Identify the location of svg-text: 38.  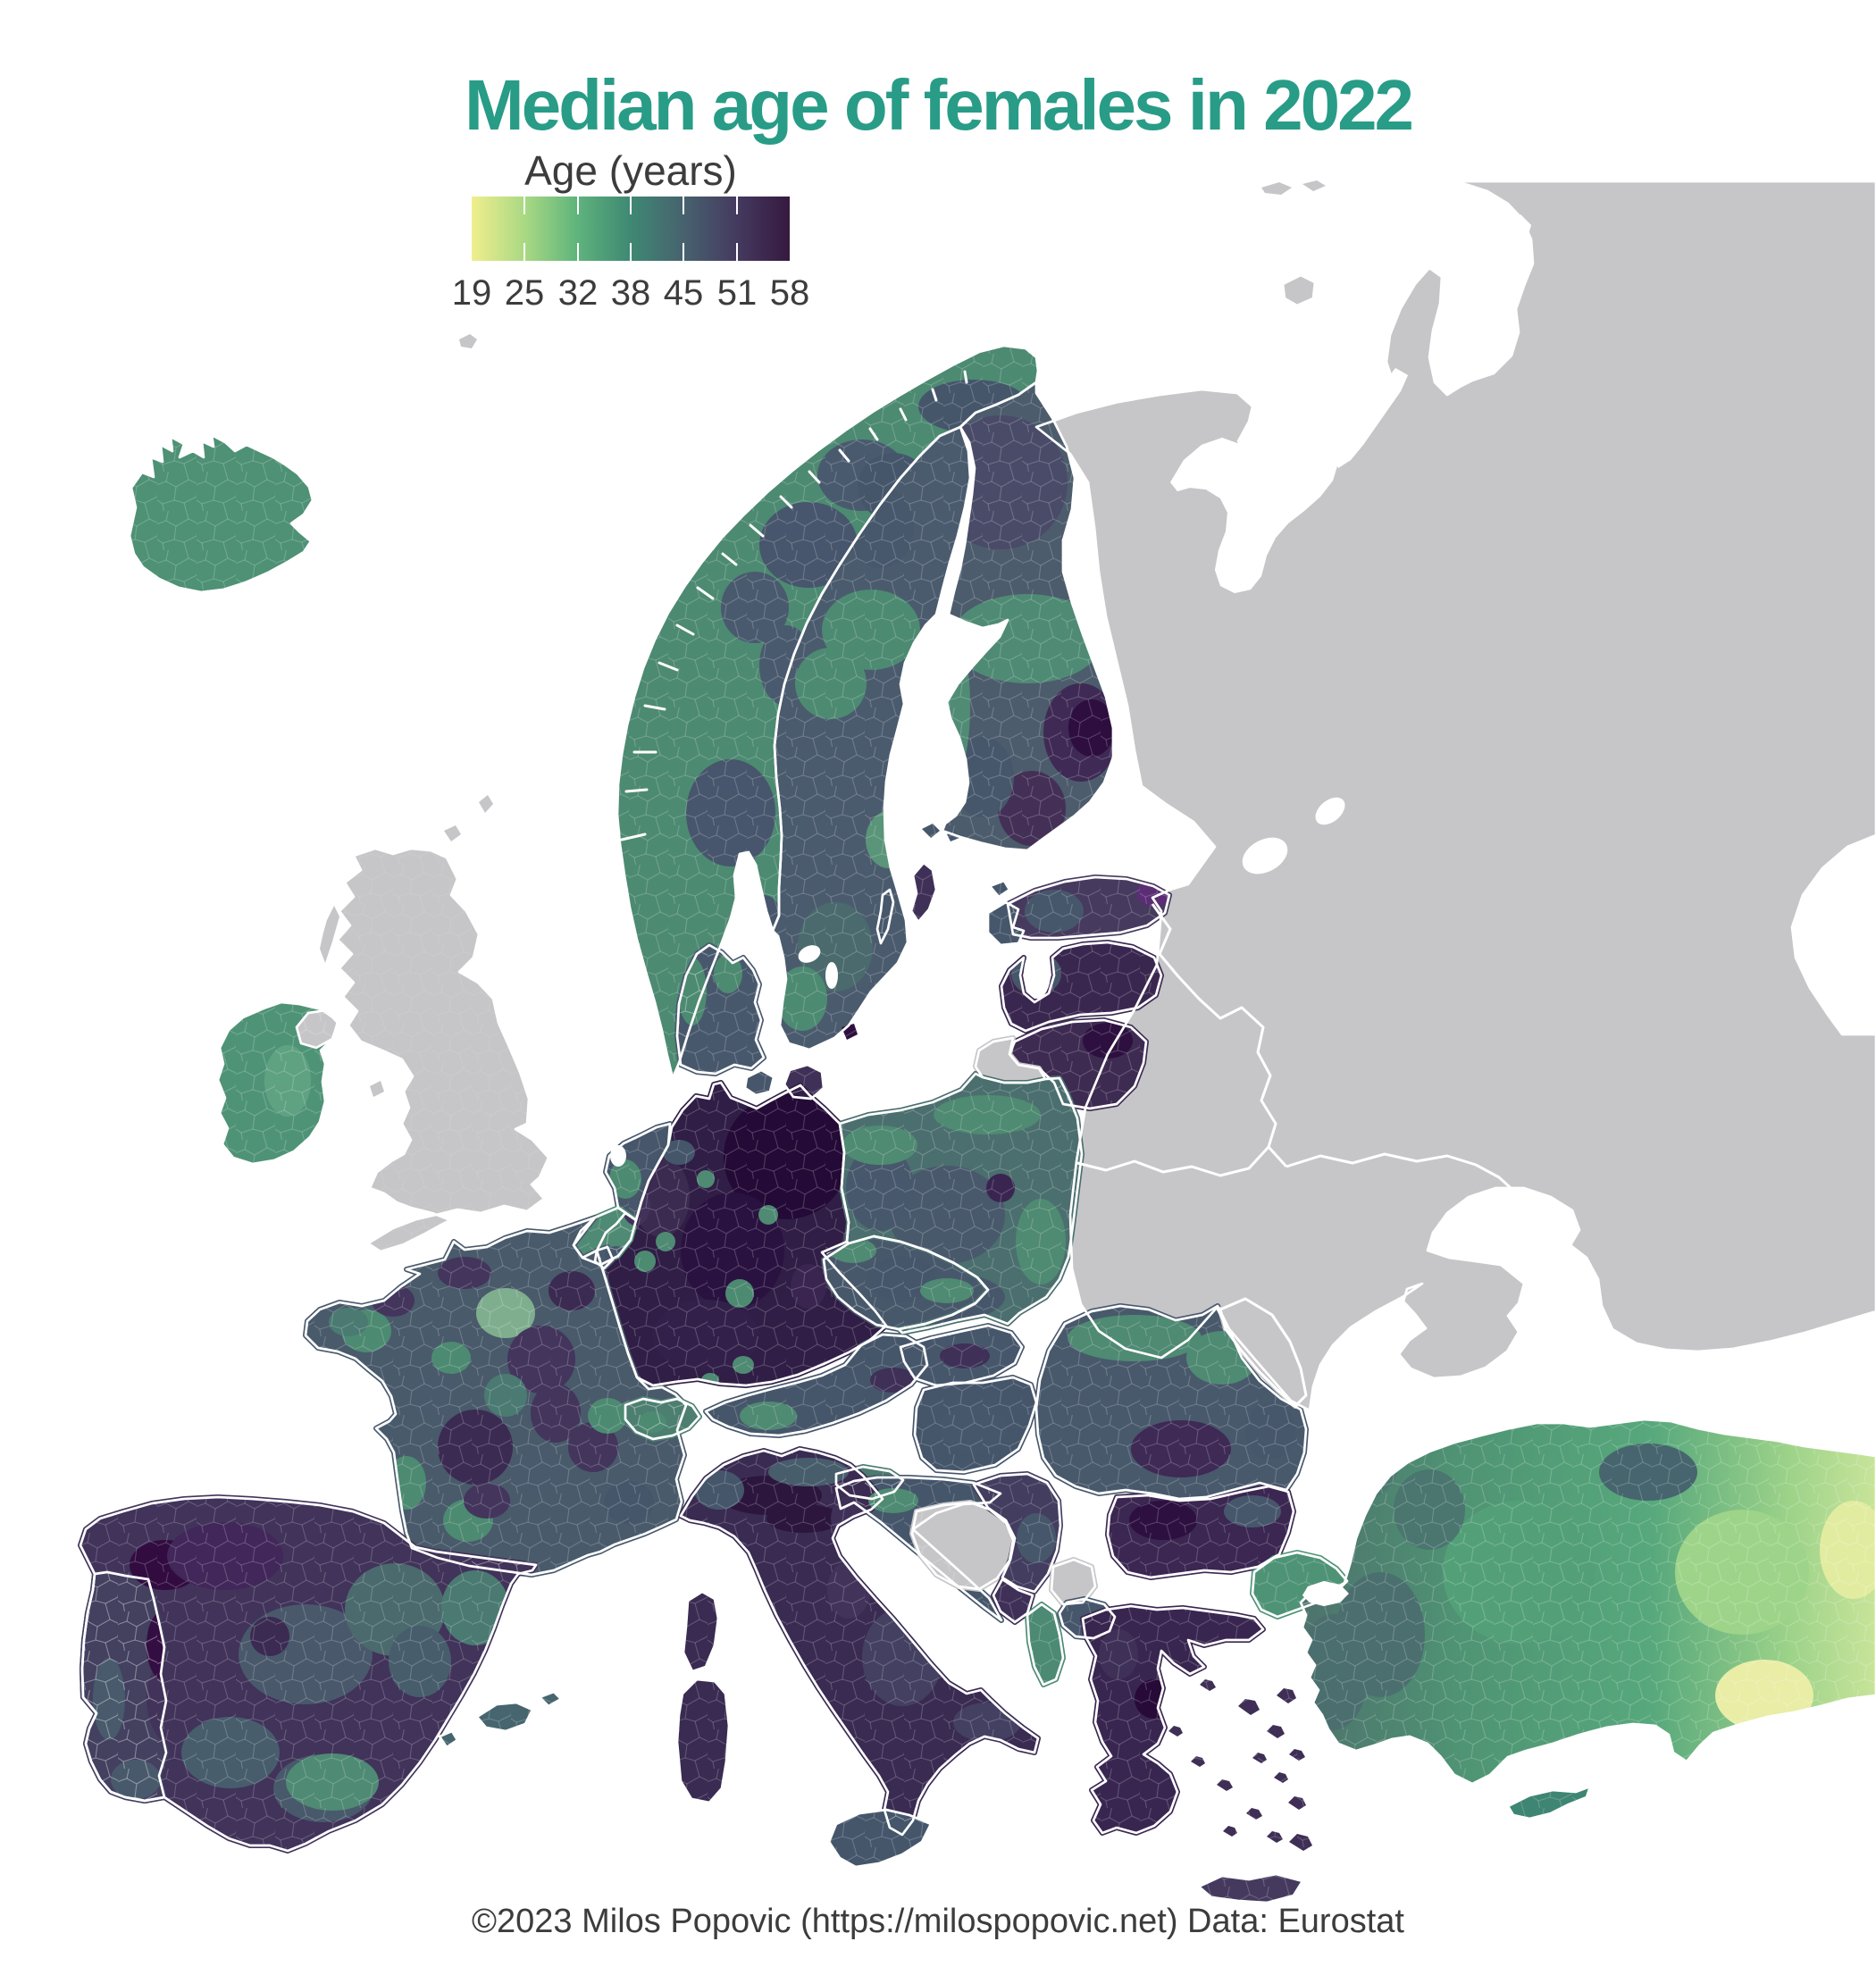
(631, 293).